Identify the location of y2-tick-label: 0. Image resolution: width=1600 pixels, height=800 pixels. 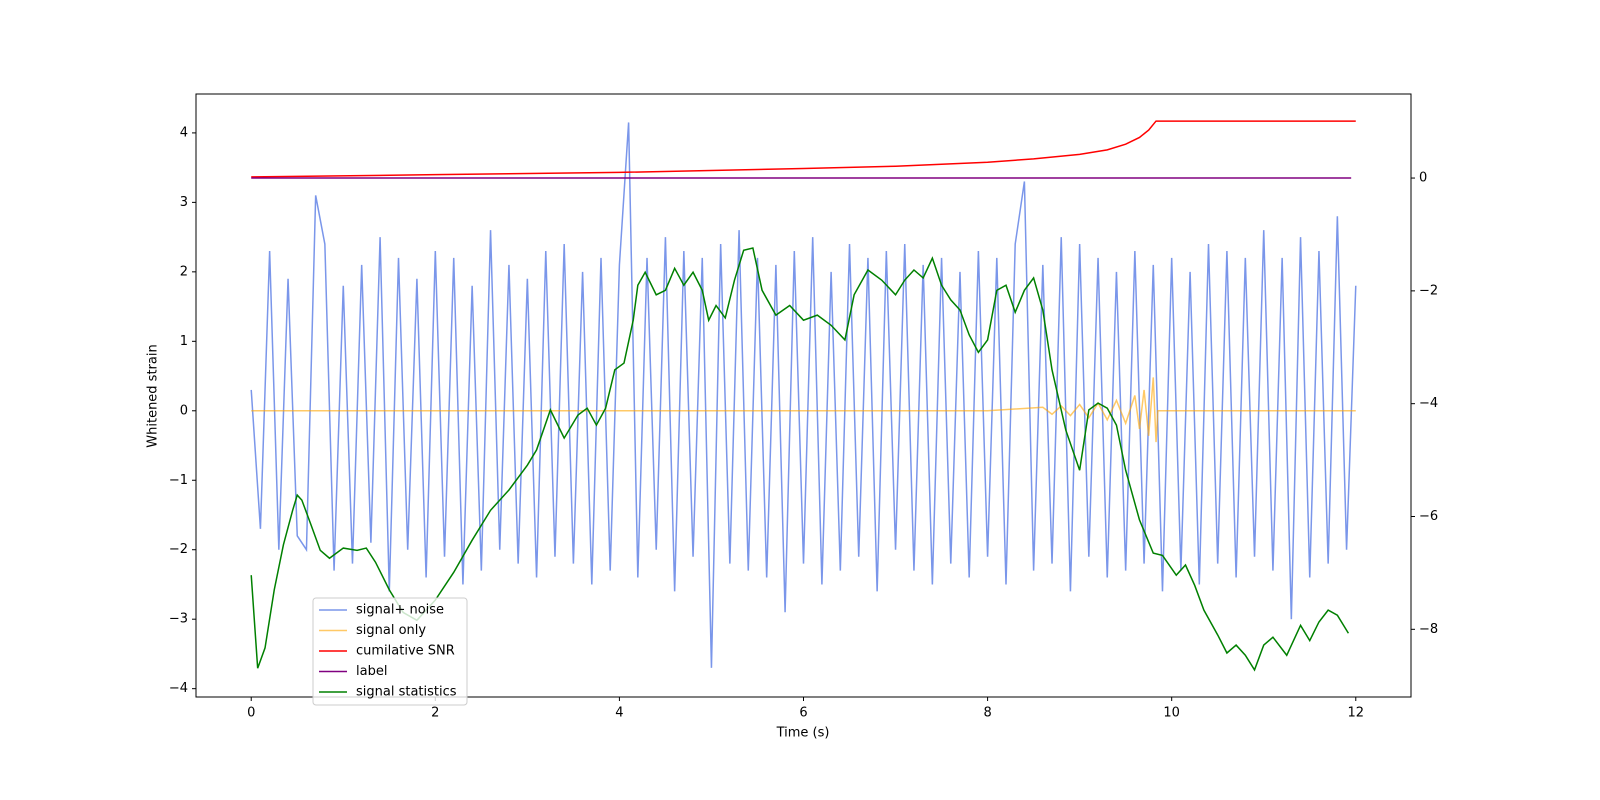
(1423, 178).